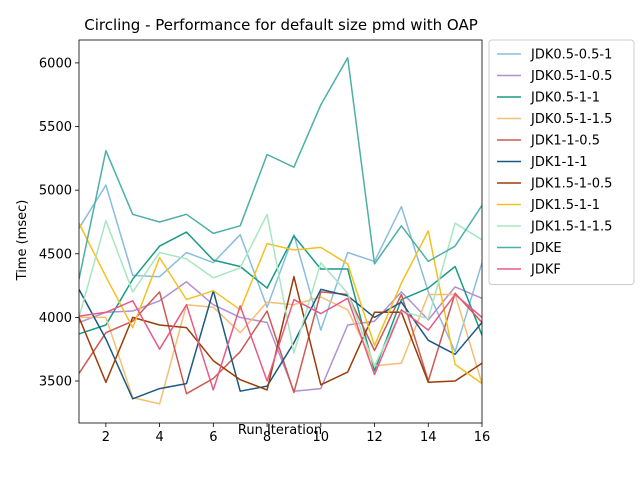 This screenshot has width=640, height=480. What do you see at coordinates (428, 437) in the screenshot?
I see `x-tick-label: 14` at bounding box center [428, 437].